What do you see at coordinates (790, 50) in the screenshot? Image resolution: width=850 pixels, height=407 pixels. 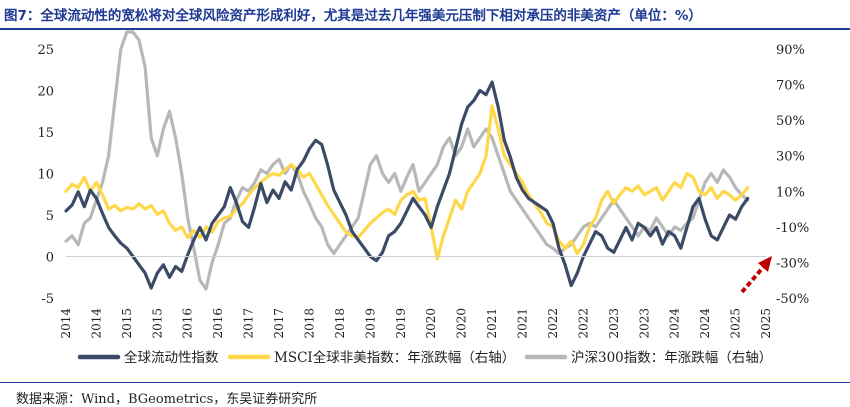 I see `y-right-tick-0: 90%` at bounding box center [790, 50].